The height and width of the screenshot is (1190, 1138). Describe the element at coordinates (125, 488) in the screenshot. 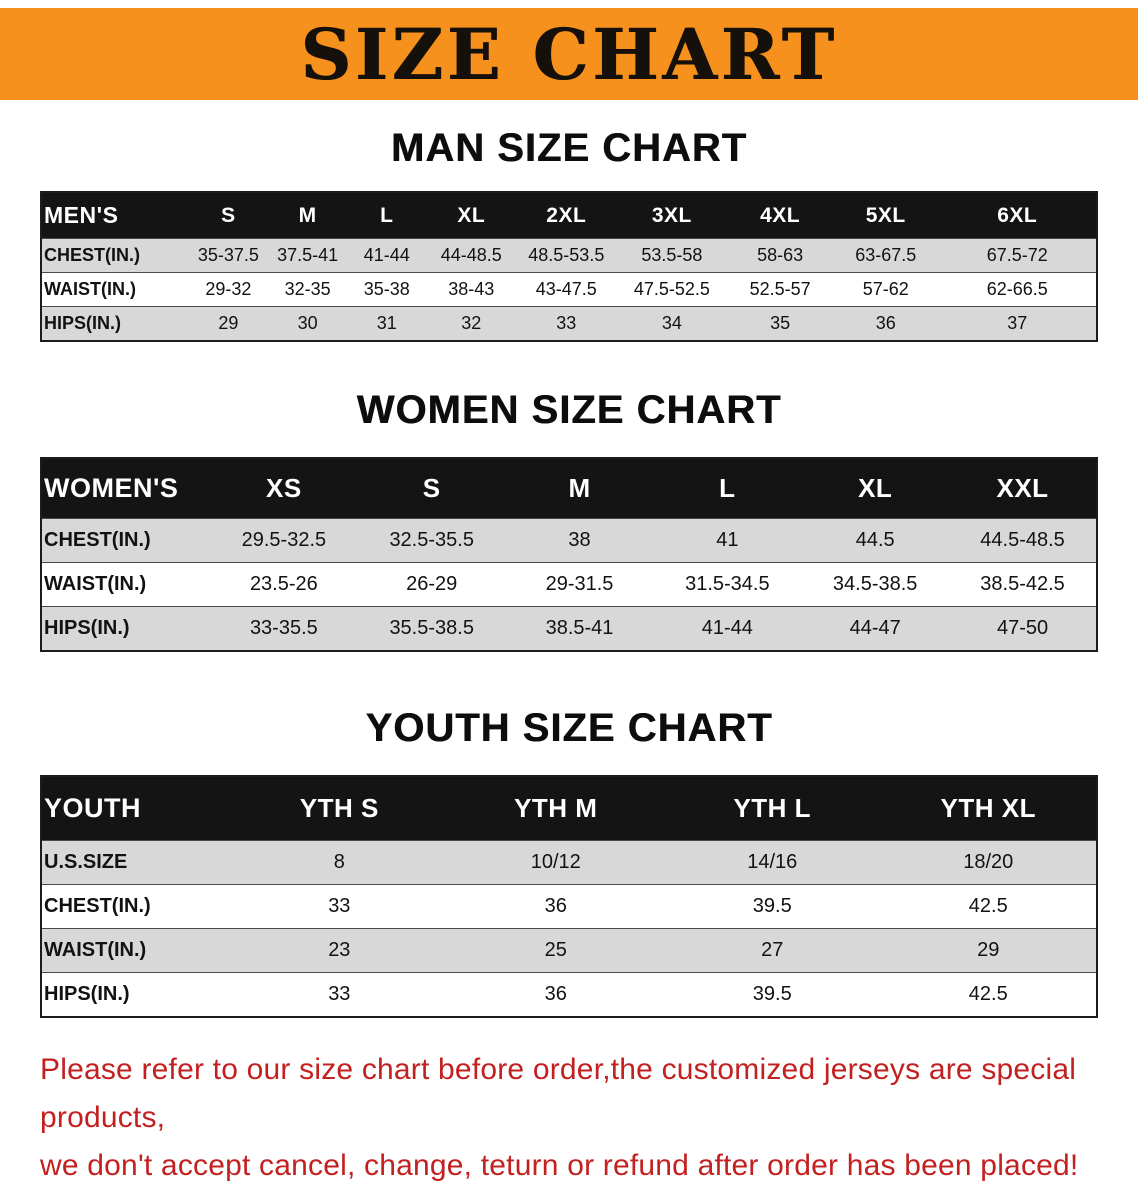

I see `women-table-title: WOMEN'S` at that location.